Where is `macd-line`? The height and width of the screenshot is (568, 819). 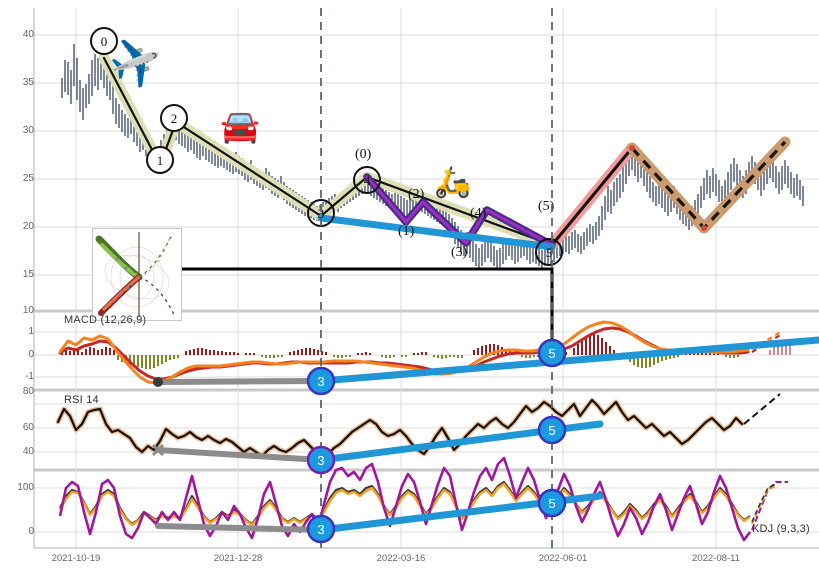
macd-line is located at coordinates (404, 352).